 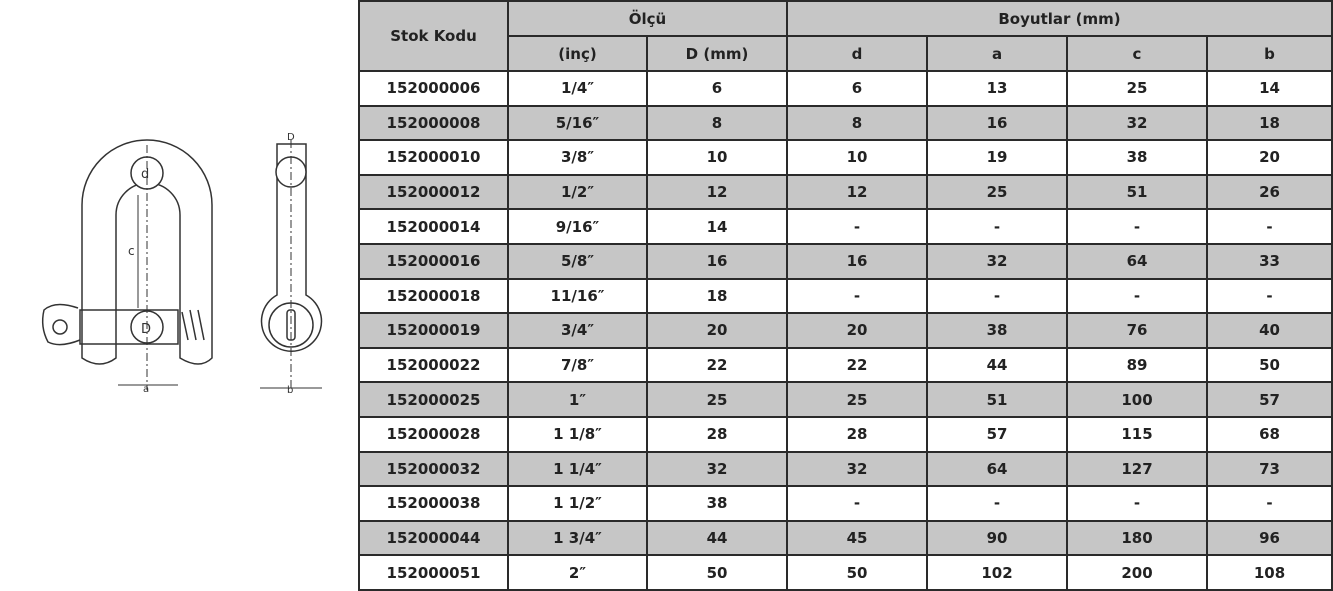 I want to click on cell-d: 28, so click(x=857, y=434).